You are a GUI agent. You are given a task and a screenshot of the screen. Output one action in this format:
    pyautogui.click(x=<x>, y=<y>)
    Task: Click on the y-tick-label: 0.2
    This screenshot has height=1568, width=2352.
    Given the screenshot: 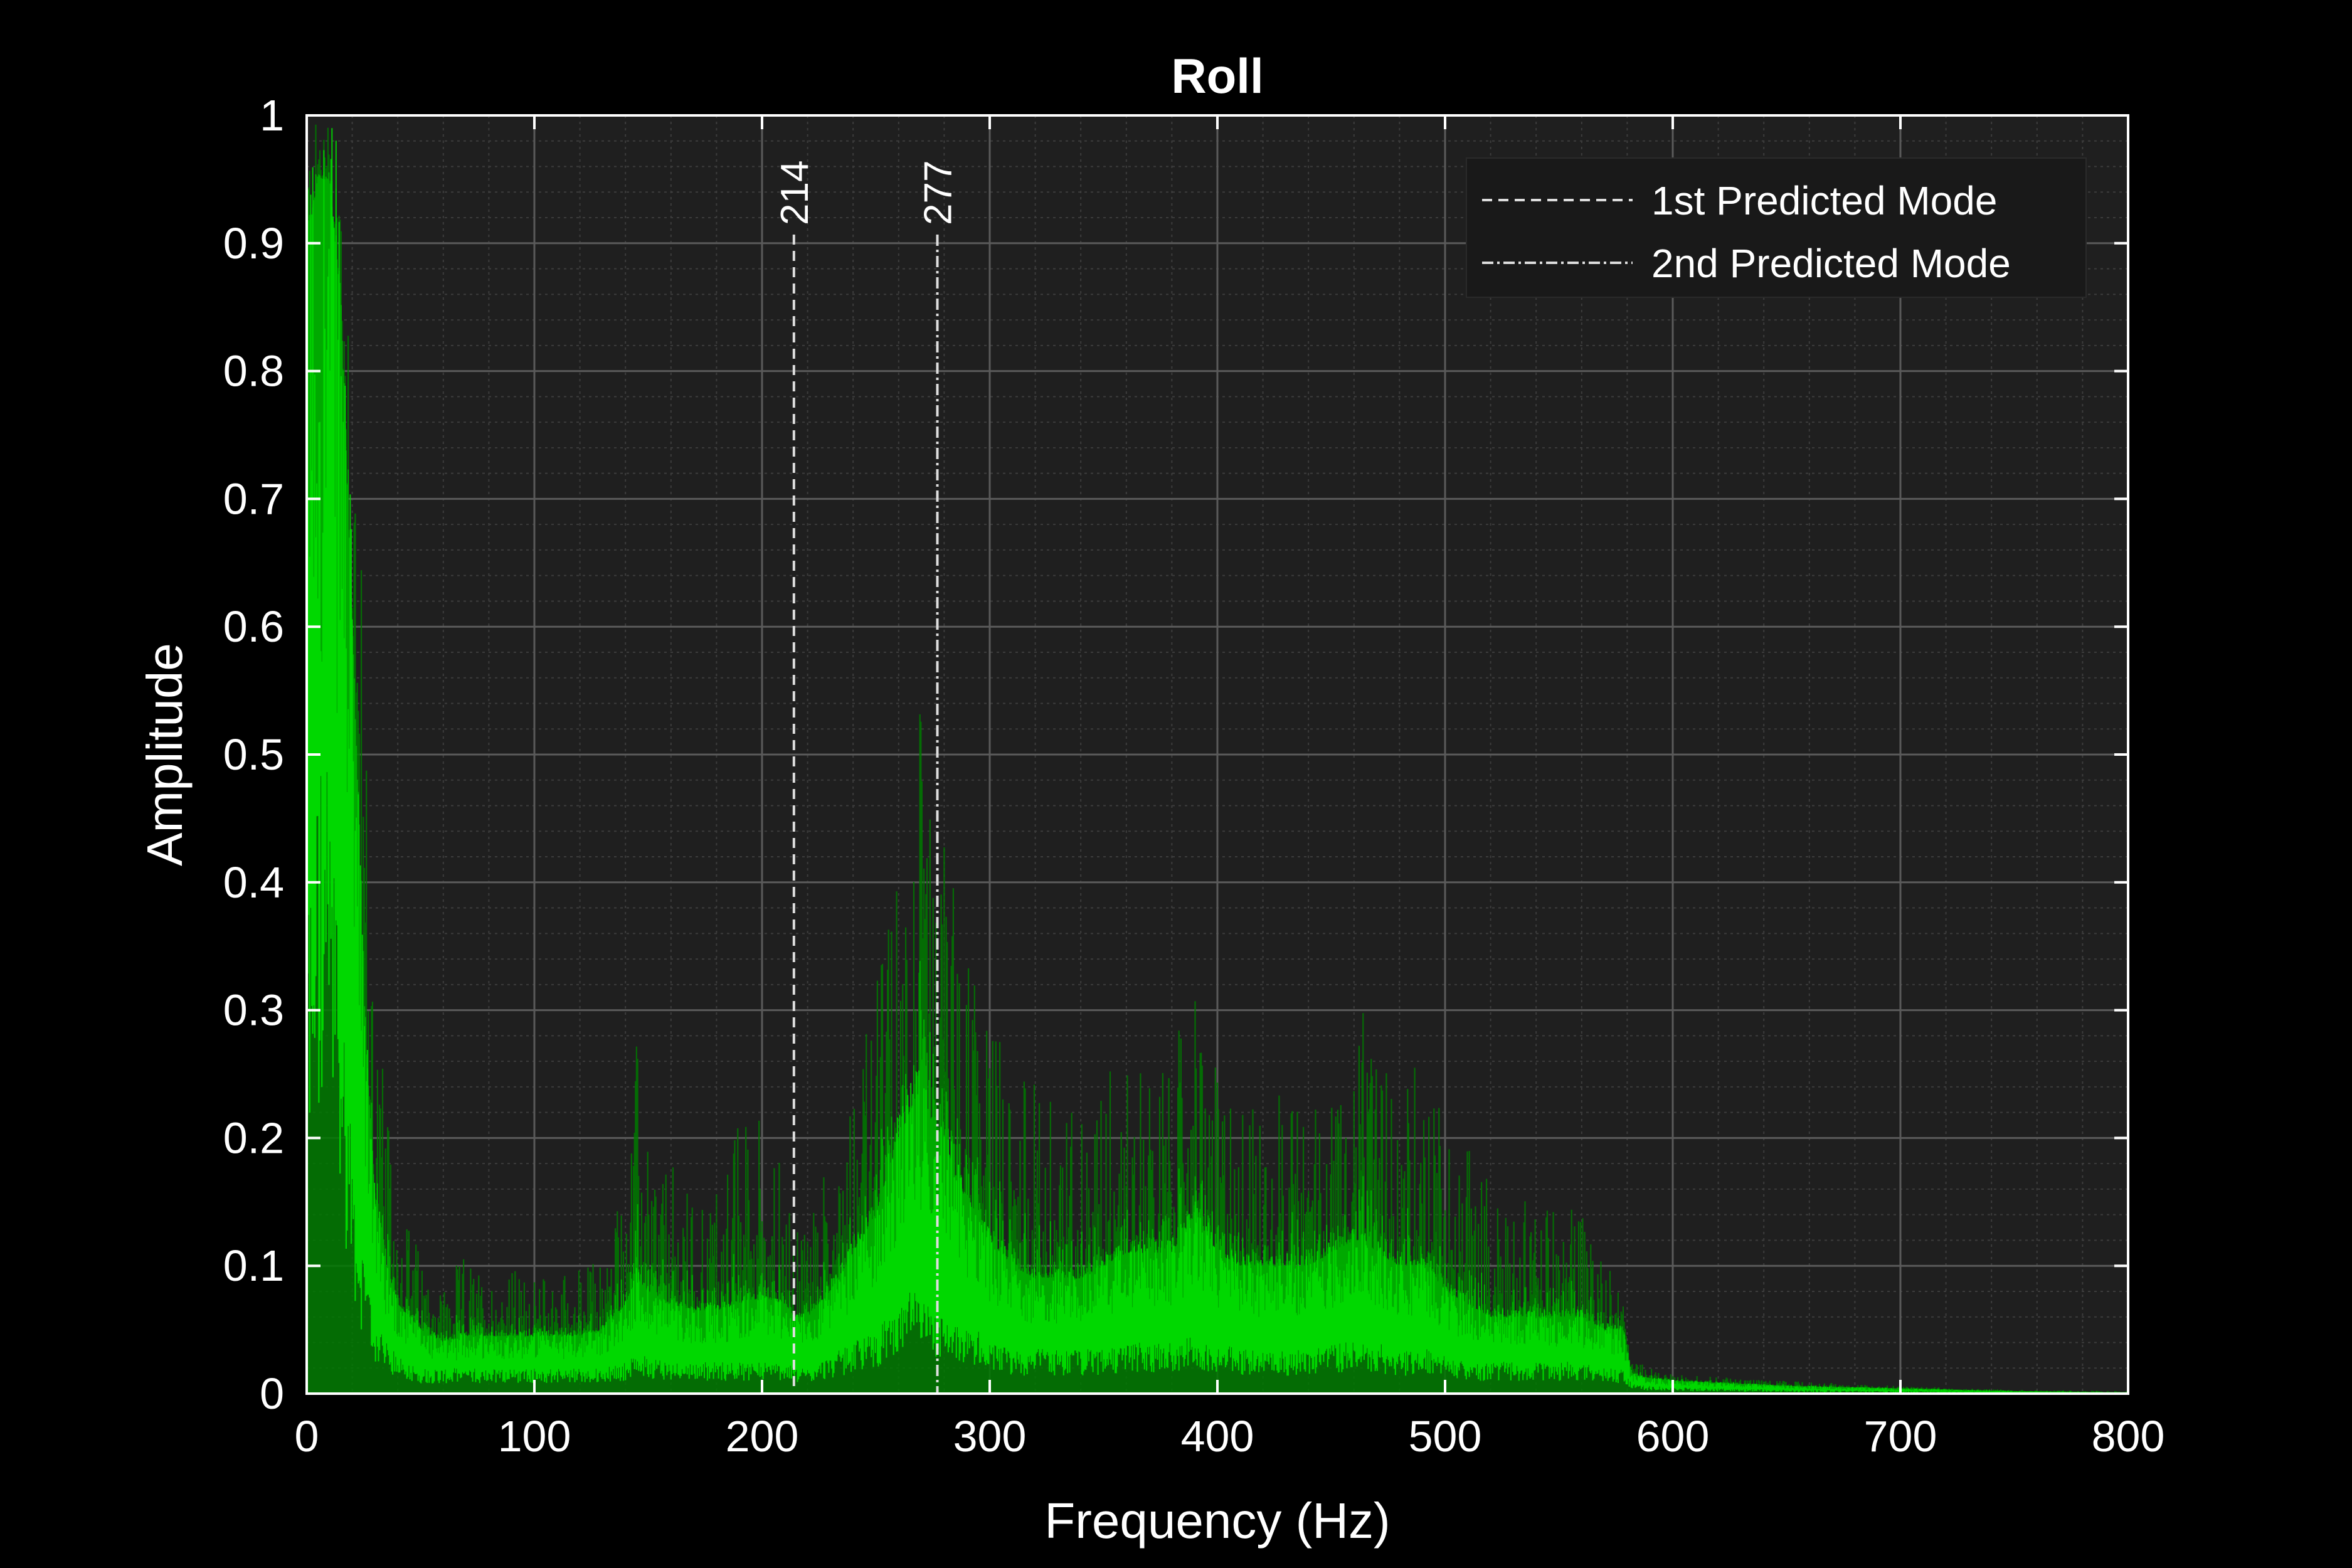 What is the action you would take?
    pyautogui.click(x=253, y=1137)
    